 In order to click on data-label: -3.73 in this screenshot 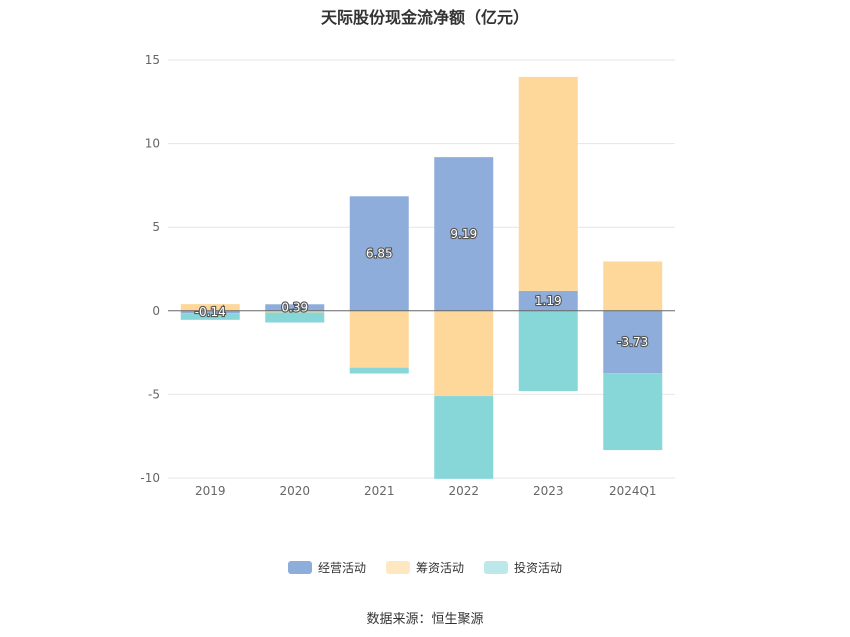, I will do `click(632, 342)`.